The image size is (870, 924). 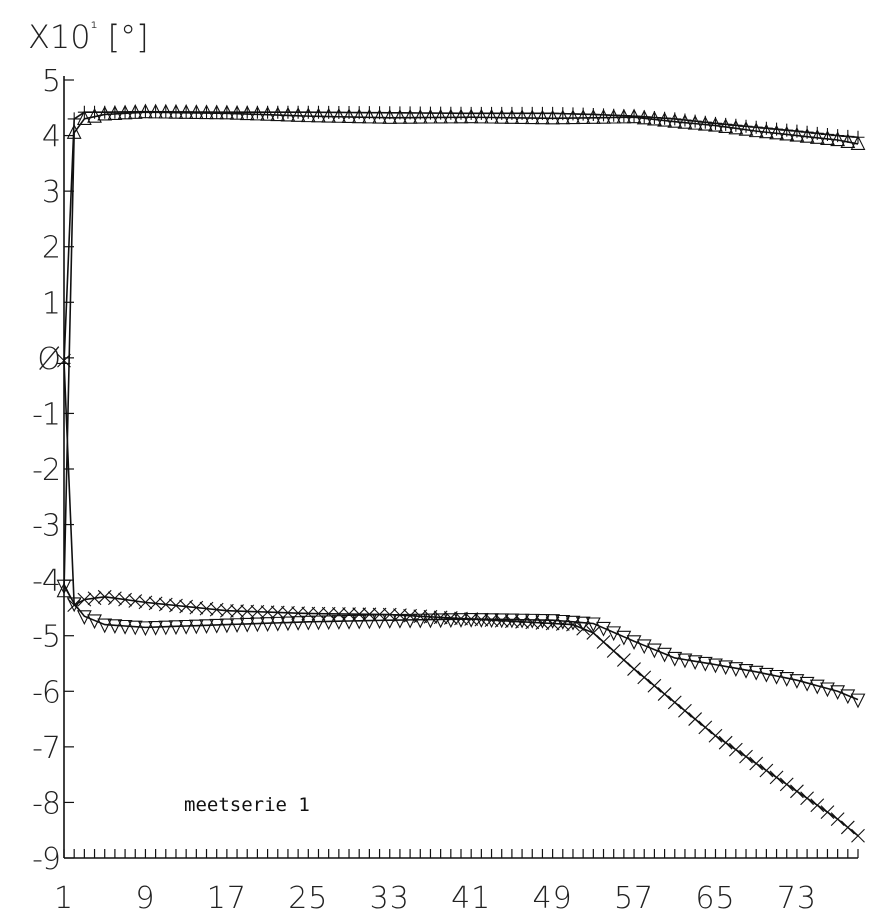 What do you see at coordinates (46, 470) in the screenshot?
I see `y-tick-labels: 5 4 3 2 1 Ø -1 -2 -3 -4 -5 -6 -7 -8 -9` at bounding box center [46, 470].